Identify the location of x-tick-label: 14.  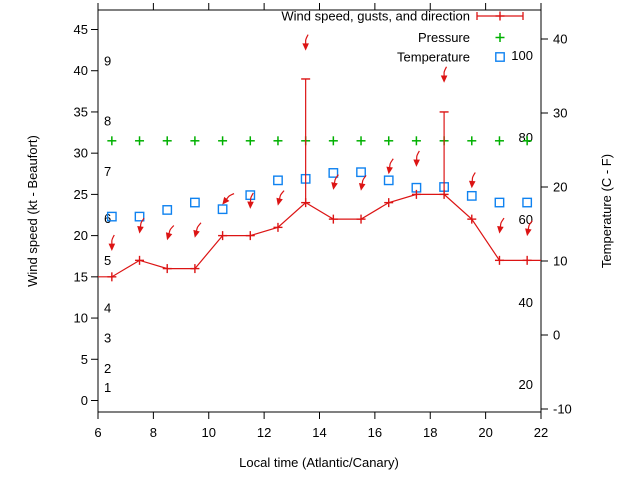
(319, 432).